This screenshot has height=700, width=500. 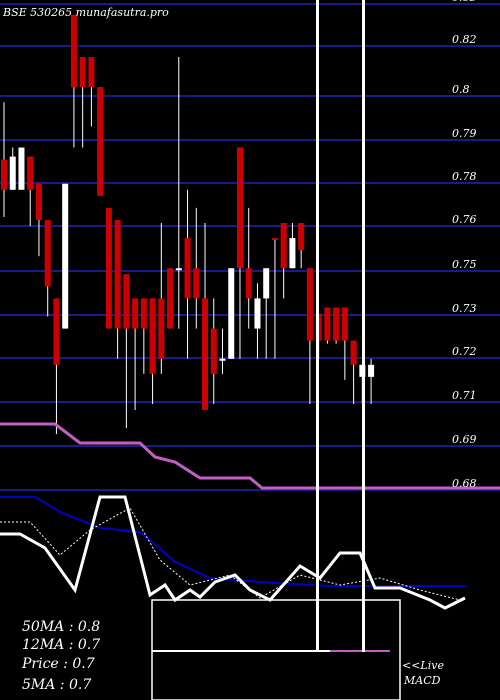 What do you see at coordinates (422, 680) in the screenshot?
I see `macd-label: MACD` at bounding box center [422, 680].